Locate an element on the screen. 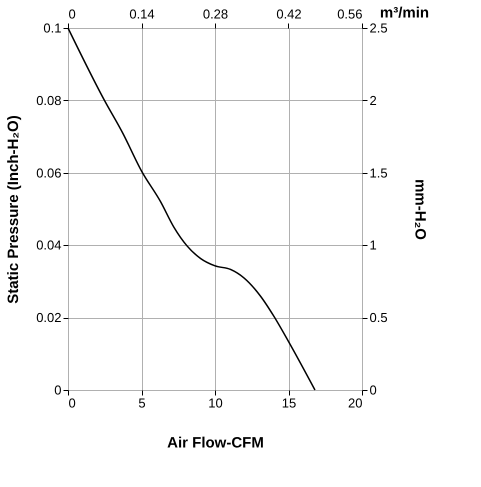 The width and height of the screenshot is (481, 487). x2-tick-label: 0.42 is located at coordinates (289, 14).